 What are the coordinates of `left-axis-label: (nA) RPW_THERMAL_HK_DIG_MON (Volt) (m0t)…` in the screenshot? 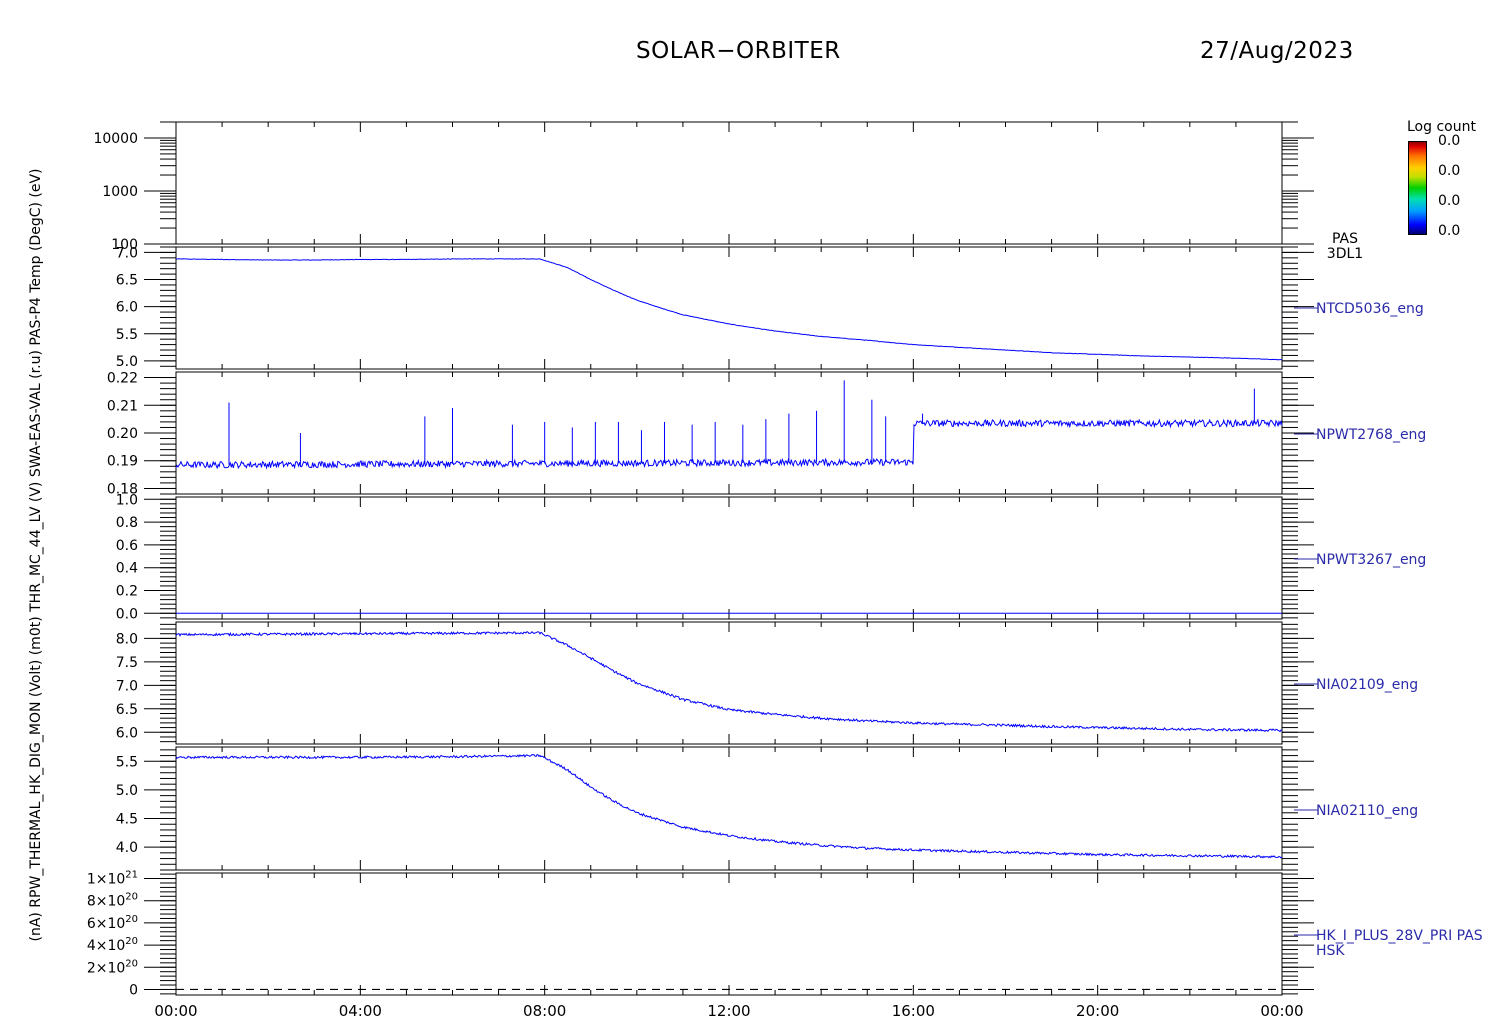 It's located at (36, 554).